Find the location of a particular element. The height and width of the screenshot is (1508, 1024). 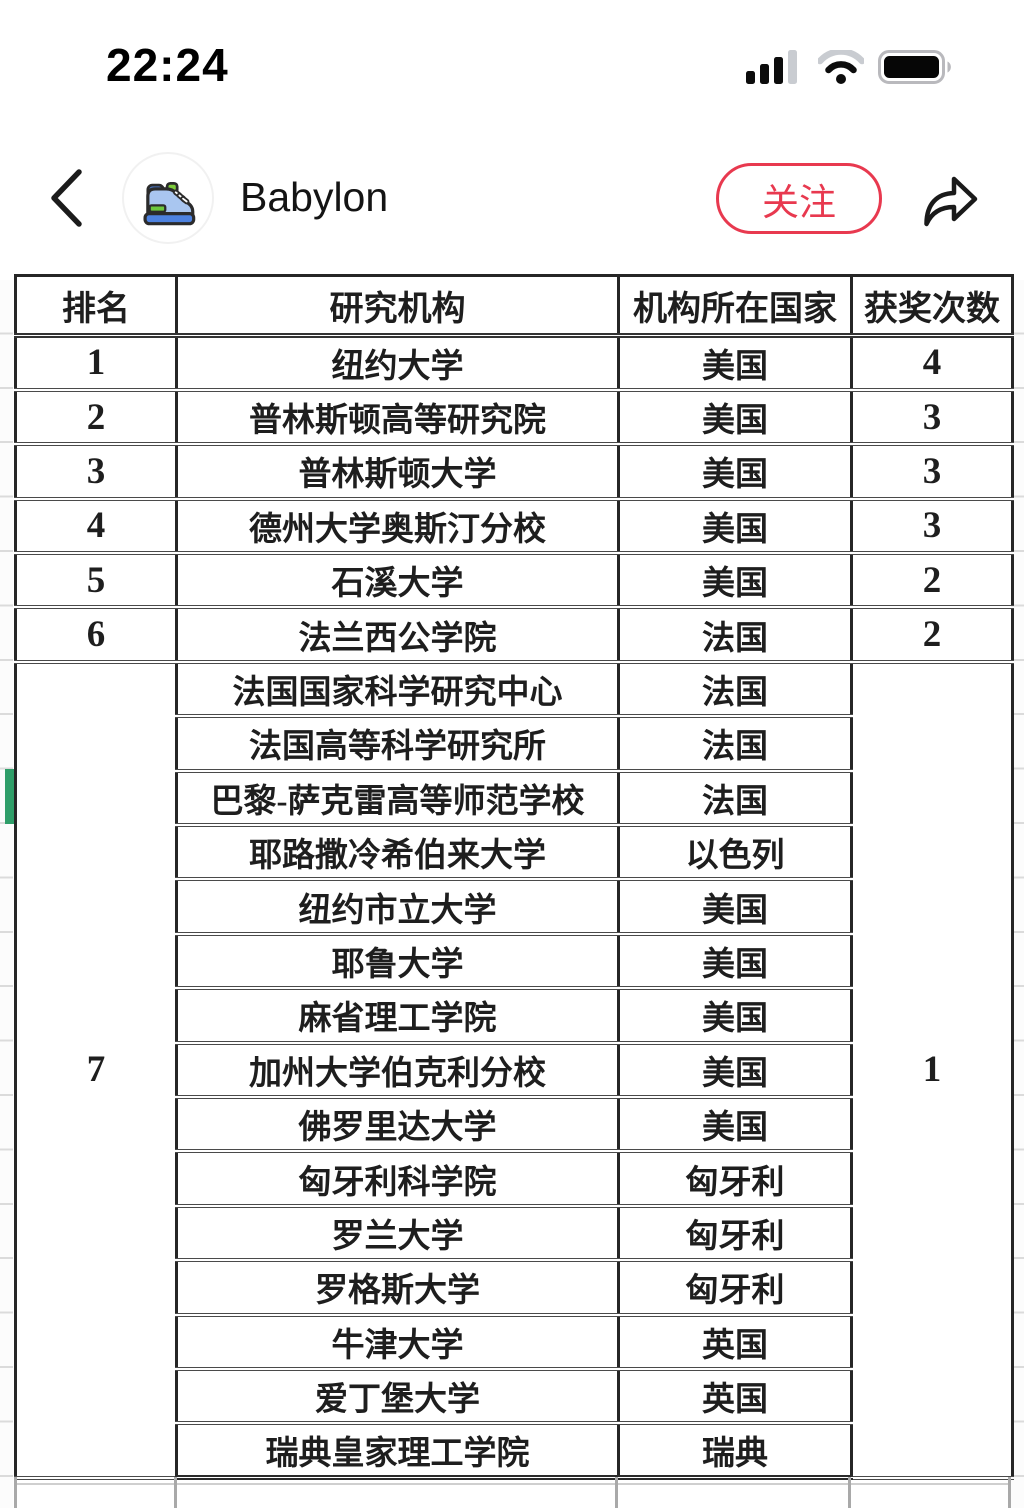

column-header: 研究机构 is located at coordinates (397, 306).